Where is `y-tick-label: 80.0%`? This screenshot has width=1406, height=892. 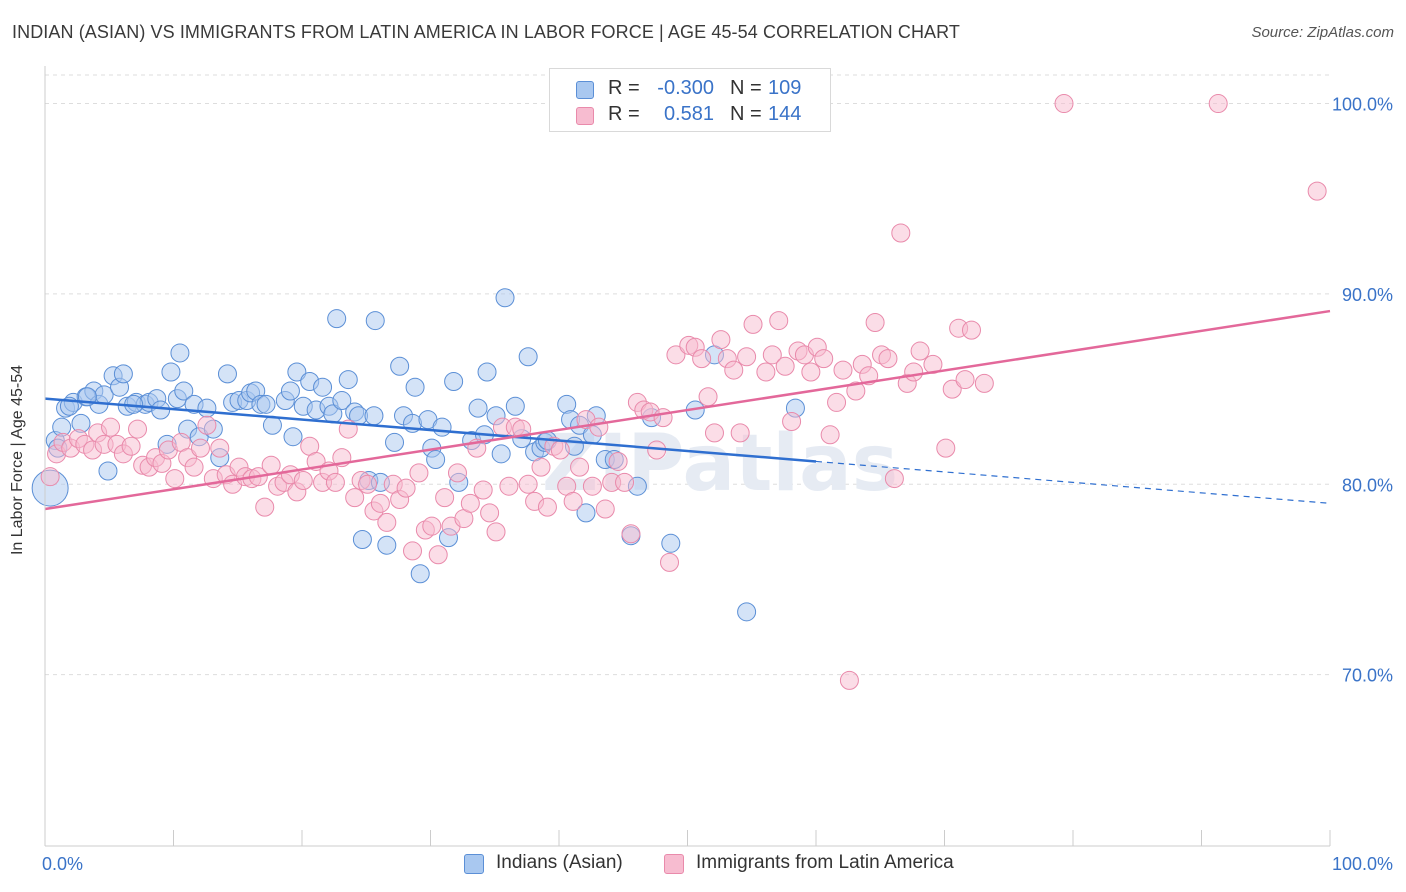
y-tick-label: 80.0% is located at coordinates (1367, 485).